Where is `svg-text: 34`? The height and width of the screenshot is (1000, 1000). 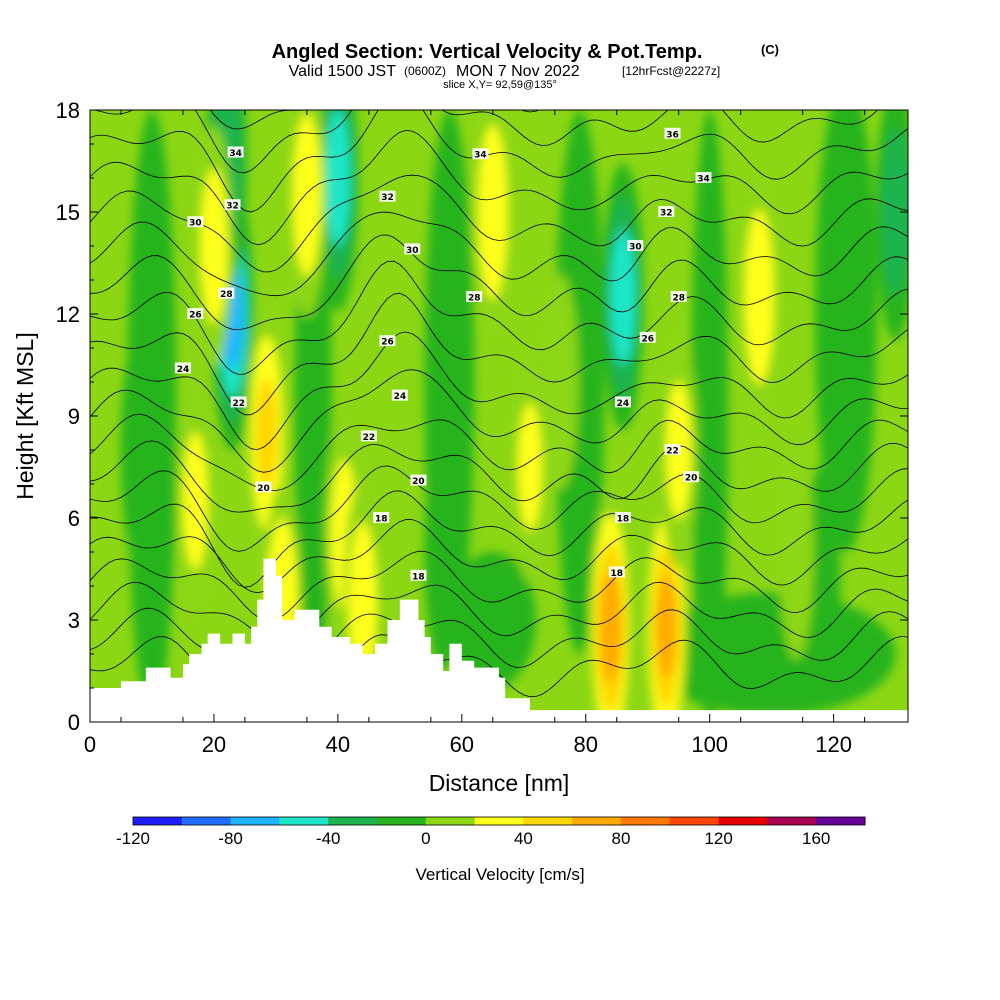
svg-text: 34 is located at coordinates (480, 156).